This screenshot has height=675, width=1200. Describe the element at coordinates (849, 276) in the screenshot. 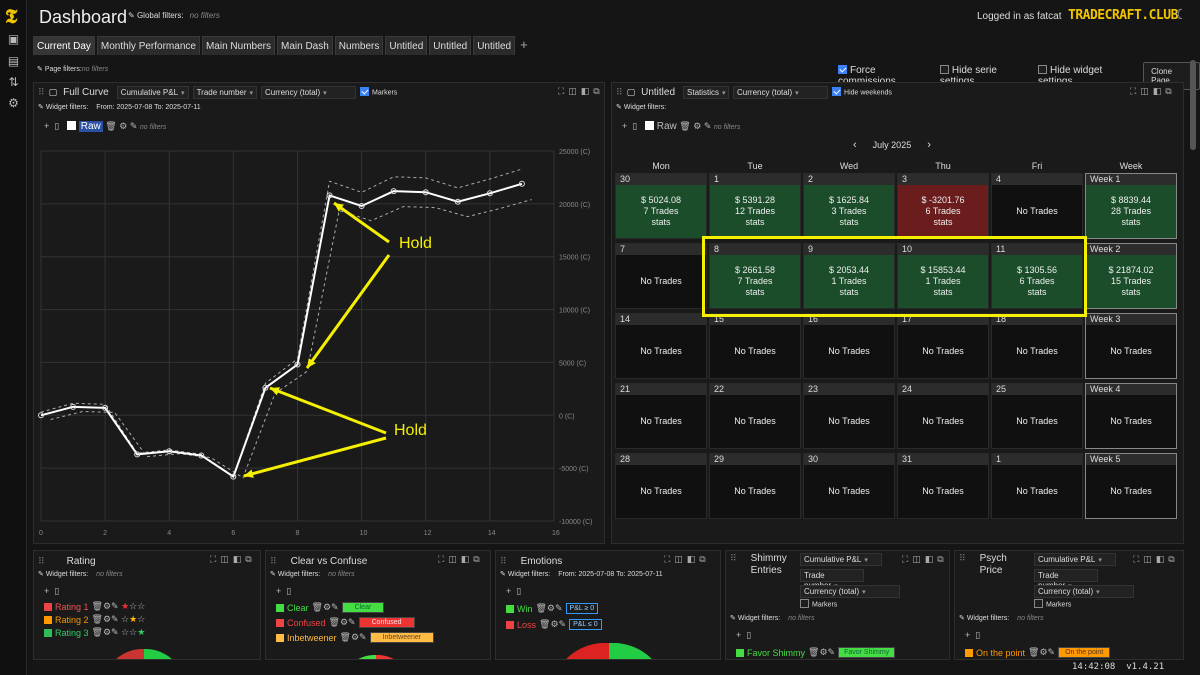

I see `calendar-day-cell: 9 $ 2053.44 1 Trades stats` at that location.